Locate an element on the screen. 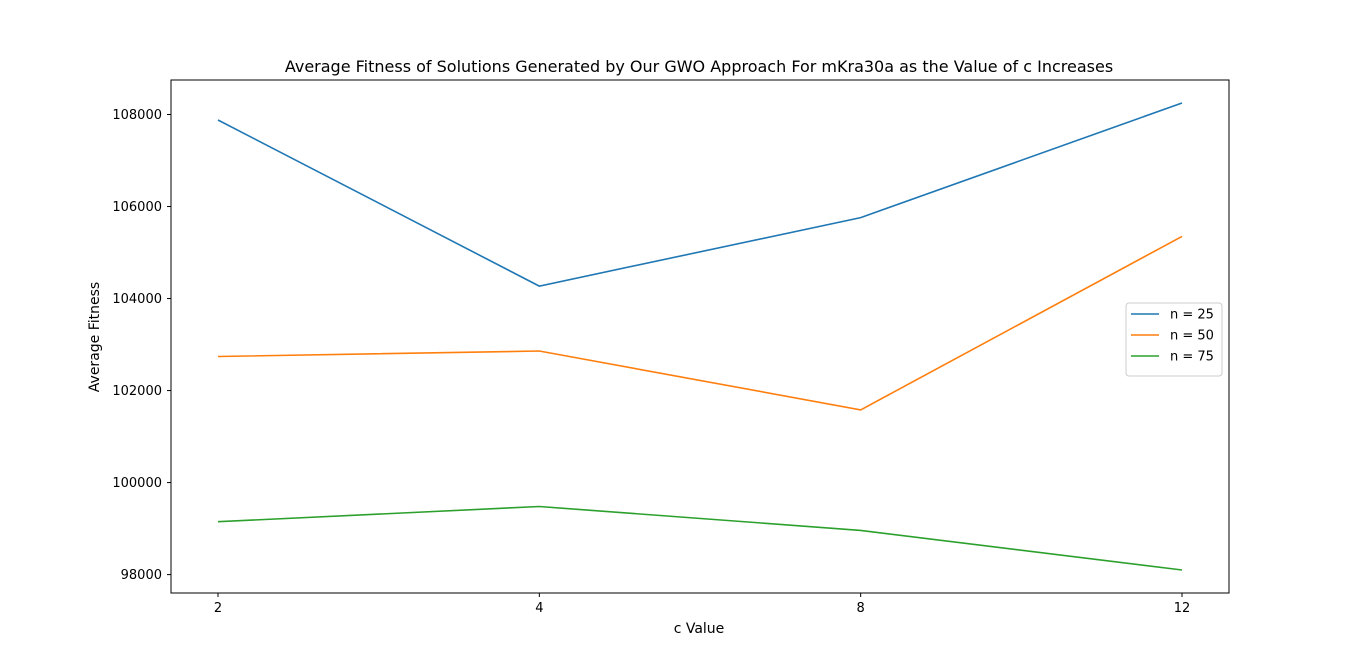 The width and height of the screenshot is (1366, 666). y-tick-label: 98000 is located at coordinates (141, 575).